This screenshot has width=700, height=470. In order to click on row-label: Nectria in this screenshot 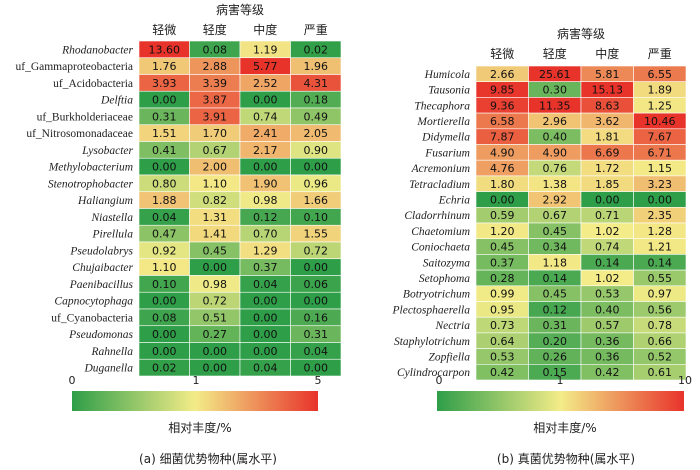, I will do `click(453, 326)`.